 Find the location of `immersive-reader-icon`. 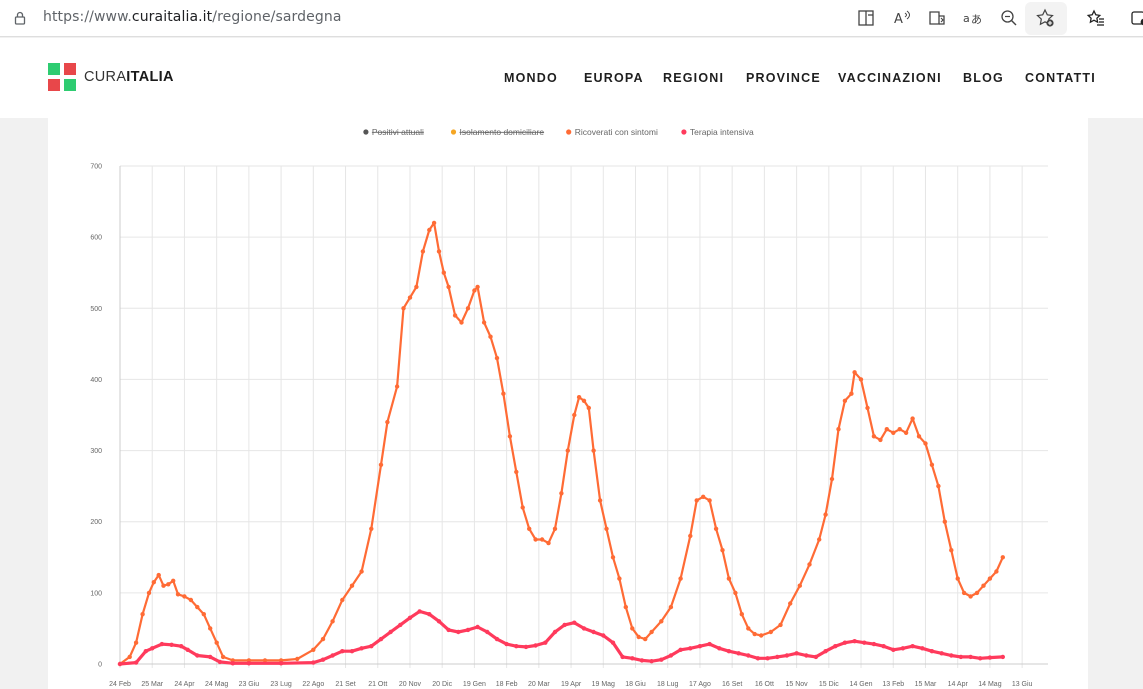

immersive-reader-icon is located at coordinates (937, 18).